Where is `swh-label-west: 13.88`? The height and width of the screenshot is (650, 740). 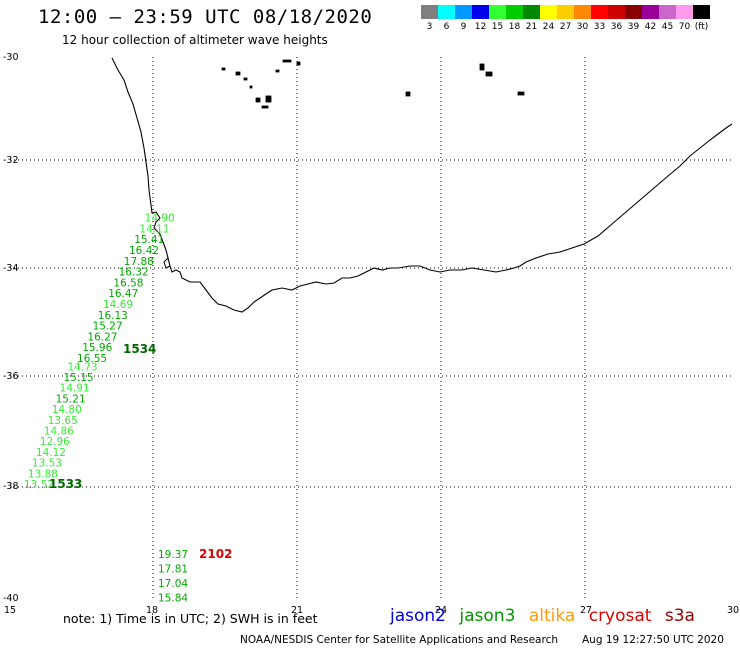
swh-label-west: 13.88 is located at coordinates (43, 474).